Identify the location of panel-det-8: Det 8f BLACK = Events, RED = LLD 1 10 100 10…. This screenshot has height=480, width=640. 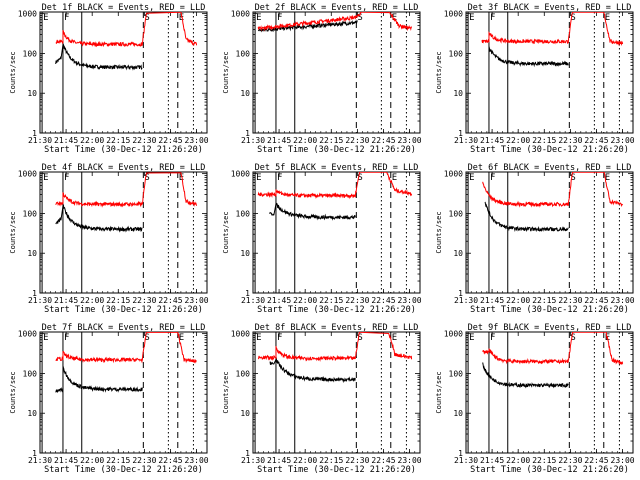
(322, 399).